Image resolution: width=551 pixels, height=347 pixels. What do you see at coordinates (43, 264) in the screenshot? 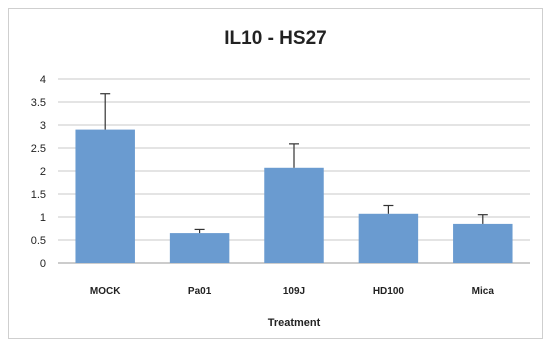
I see `y-tick-label: 0` at bounding box center [43, 264].